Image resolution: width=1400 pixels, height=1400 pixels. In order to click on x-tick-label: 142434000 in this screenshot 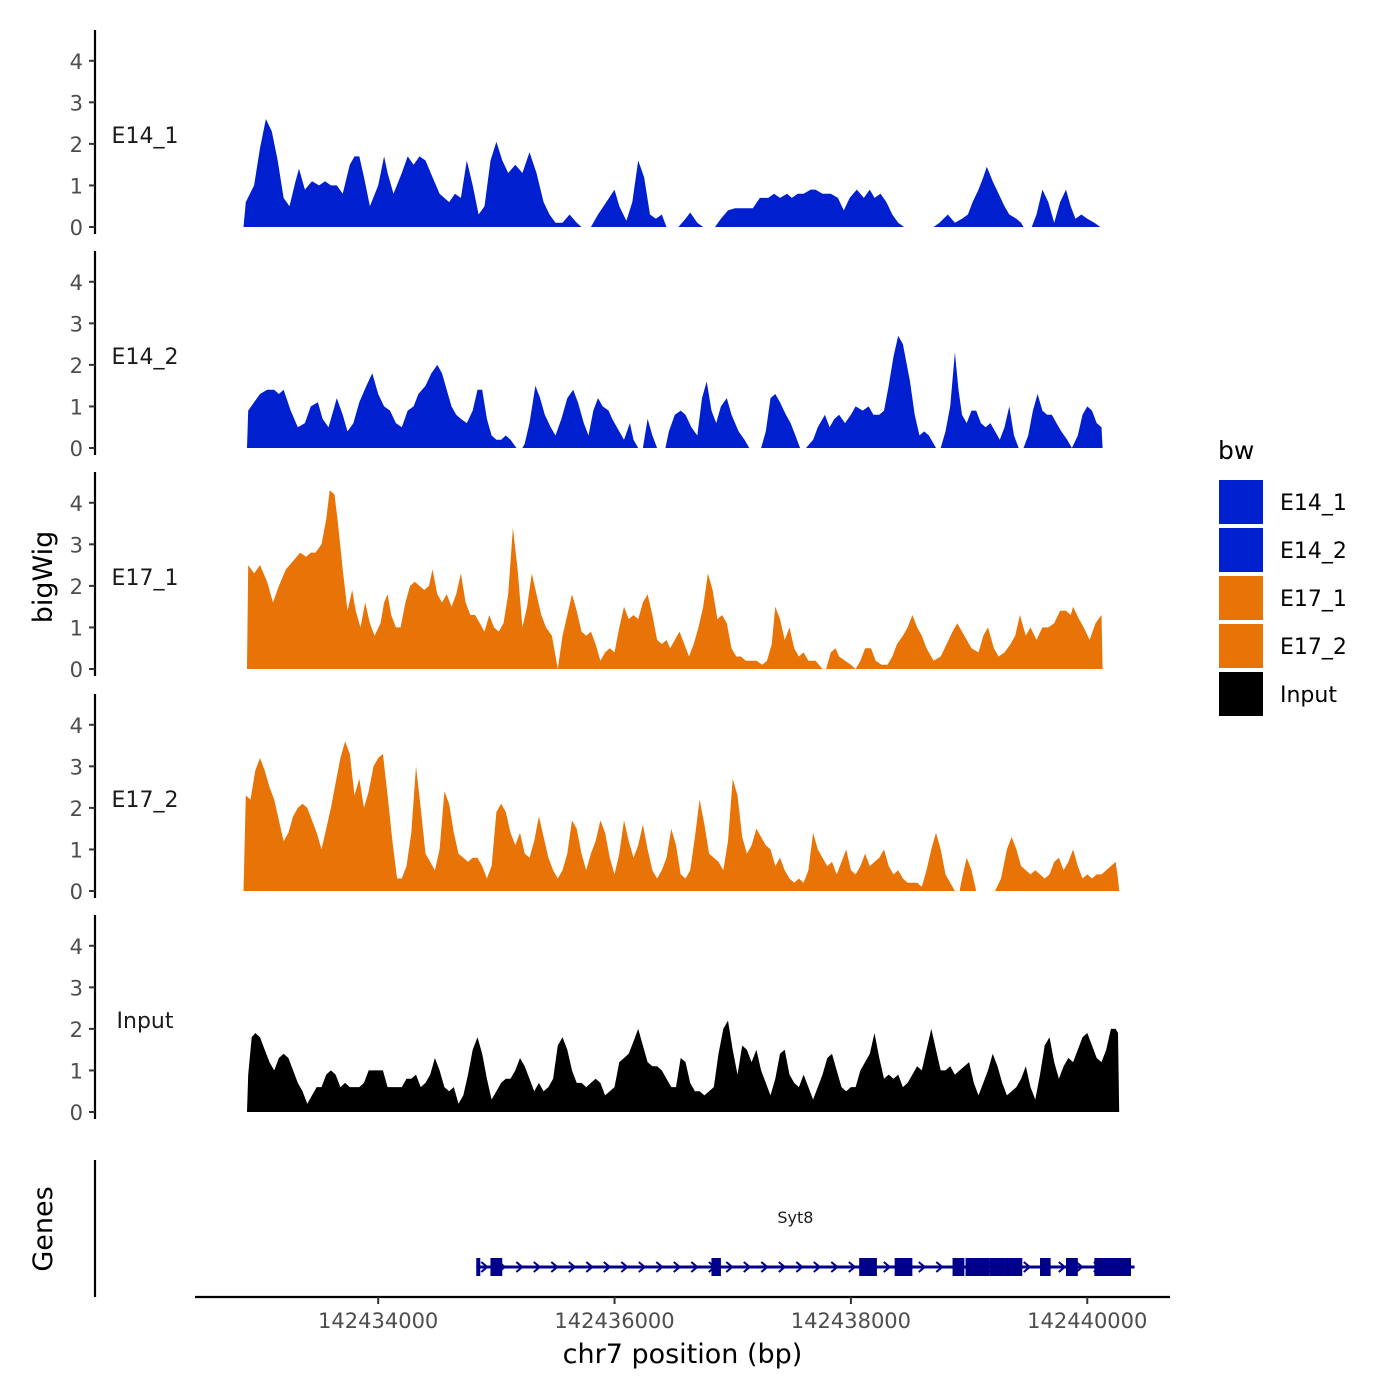, I will do `click(378, 1321)`.